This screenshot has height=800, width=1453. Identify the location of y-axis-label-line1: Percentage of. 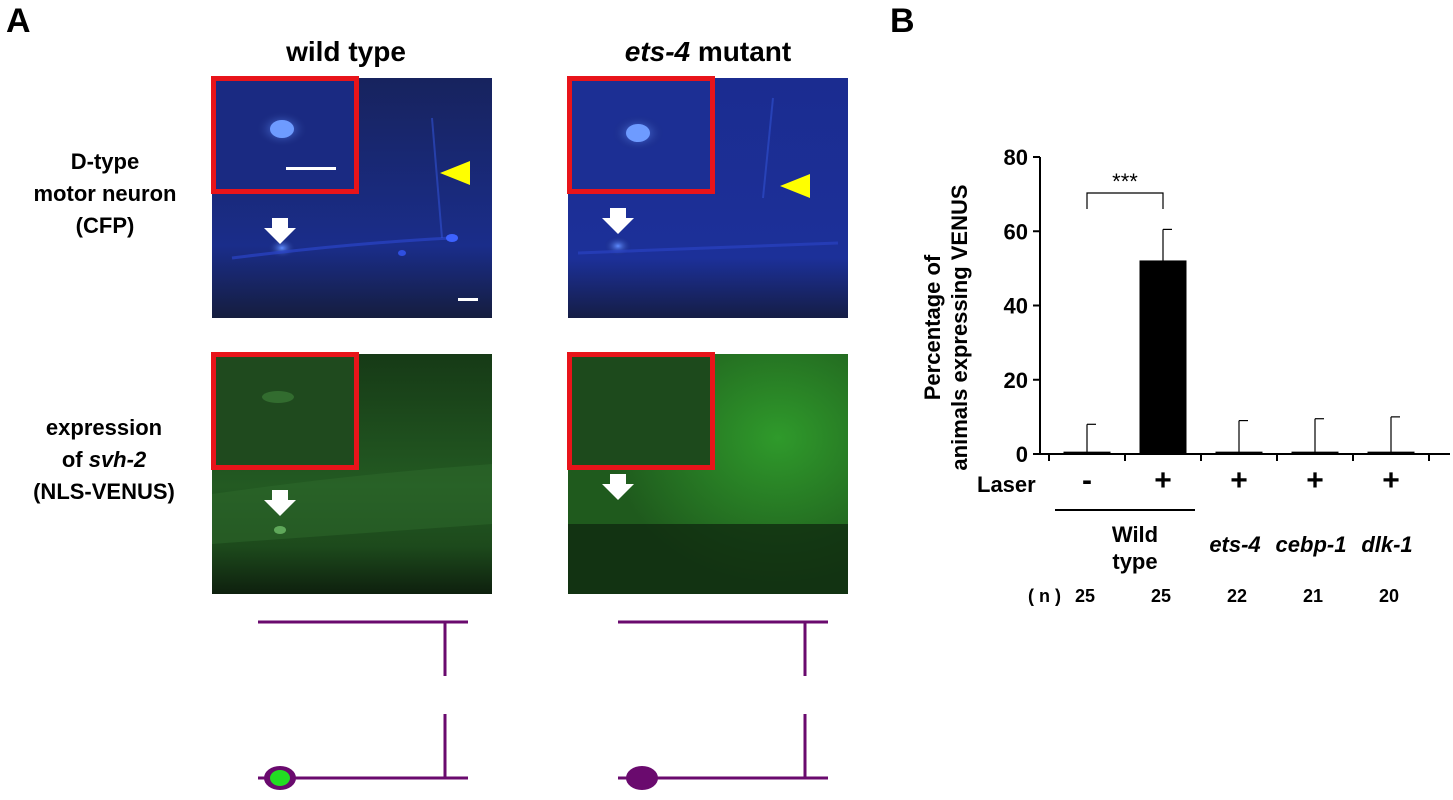
(932, 327).